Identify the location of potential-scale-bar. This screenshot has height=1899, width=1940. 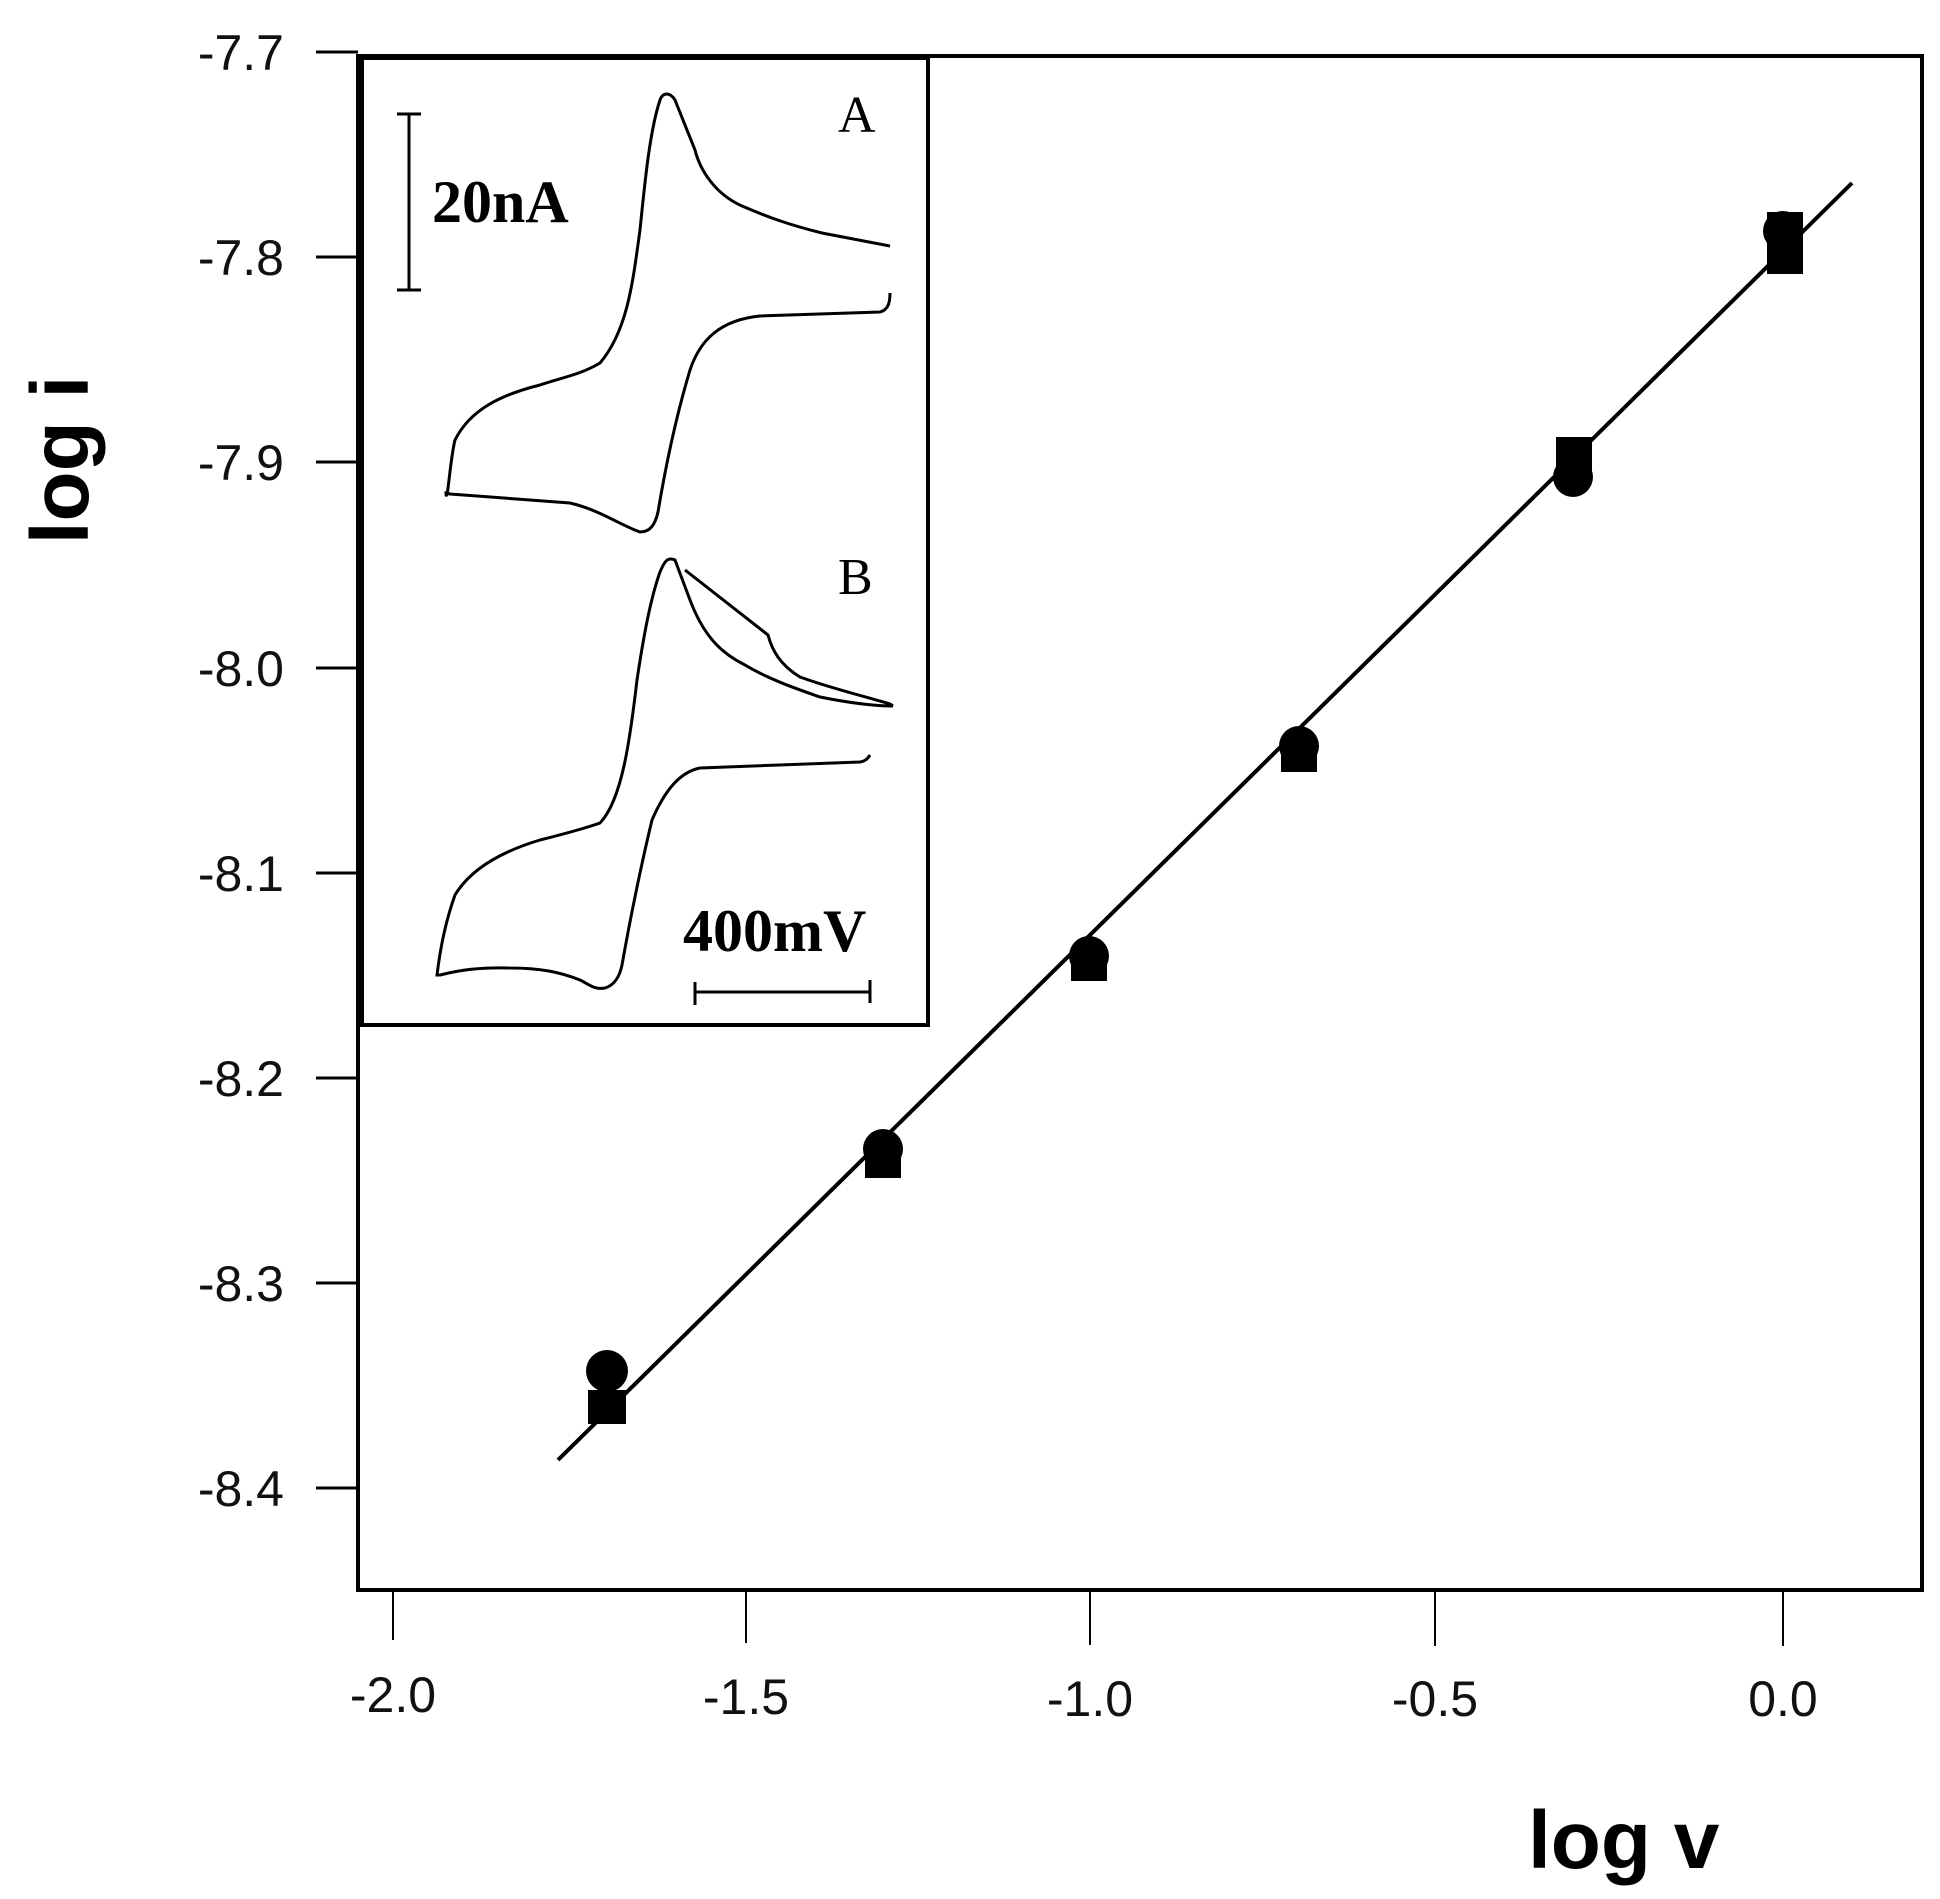
(782, 992).